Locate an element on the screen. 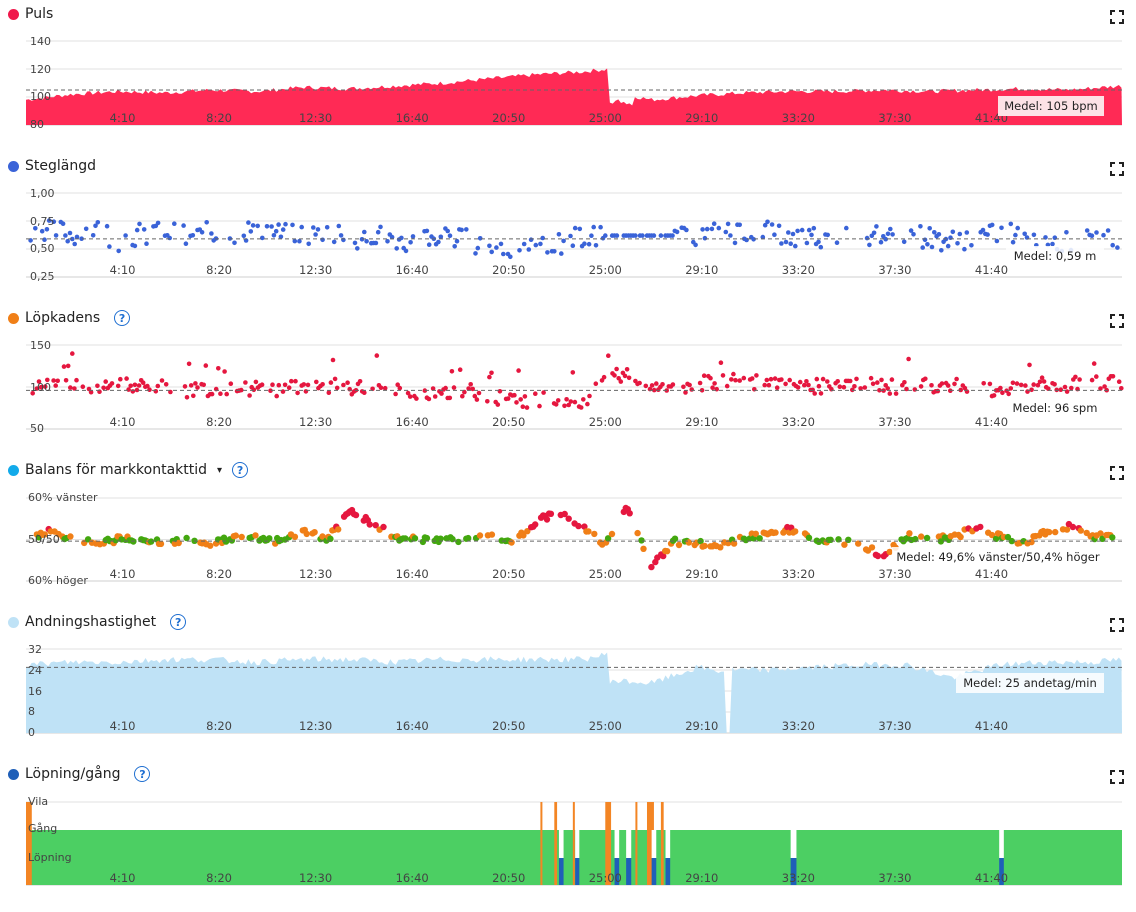 The width and height of the screenshot is (1136, 912). mean-label-bg is located at coordinates (1055, 256).